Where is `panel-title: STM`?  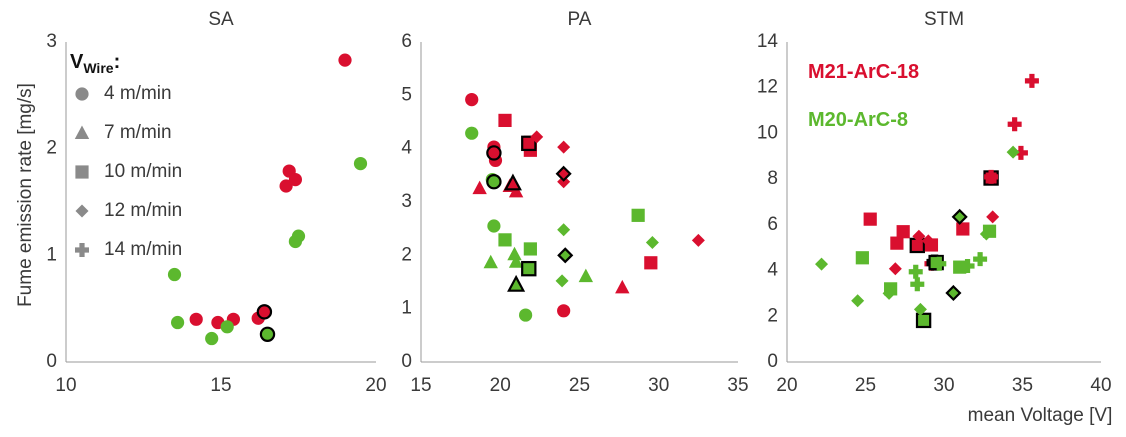 panel-title: STM is located at coordinates (944, 19).